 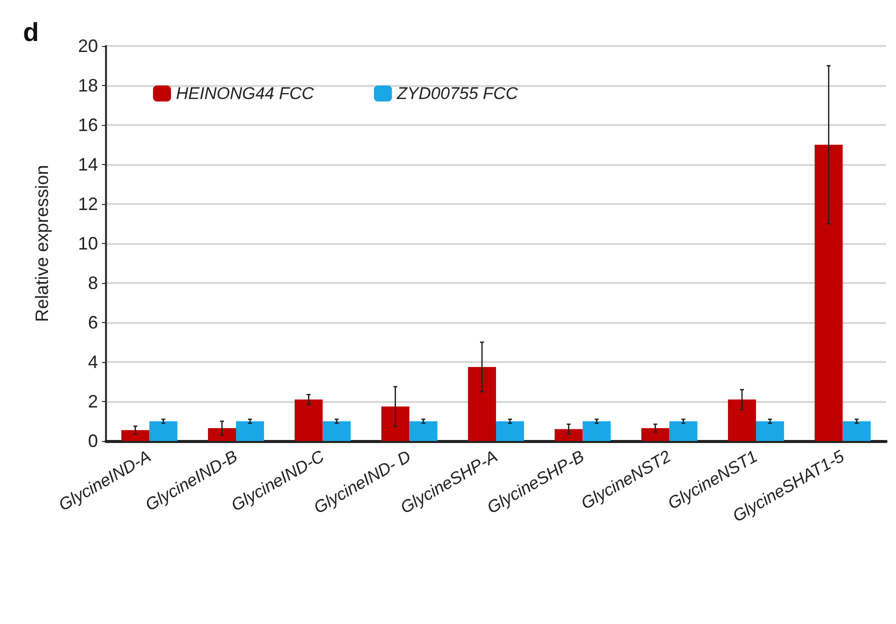 I want to click on y-tick-label: 10, so click(x=88, y=244).